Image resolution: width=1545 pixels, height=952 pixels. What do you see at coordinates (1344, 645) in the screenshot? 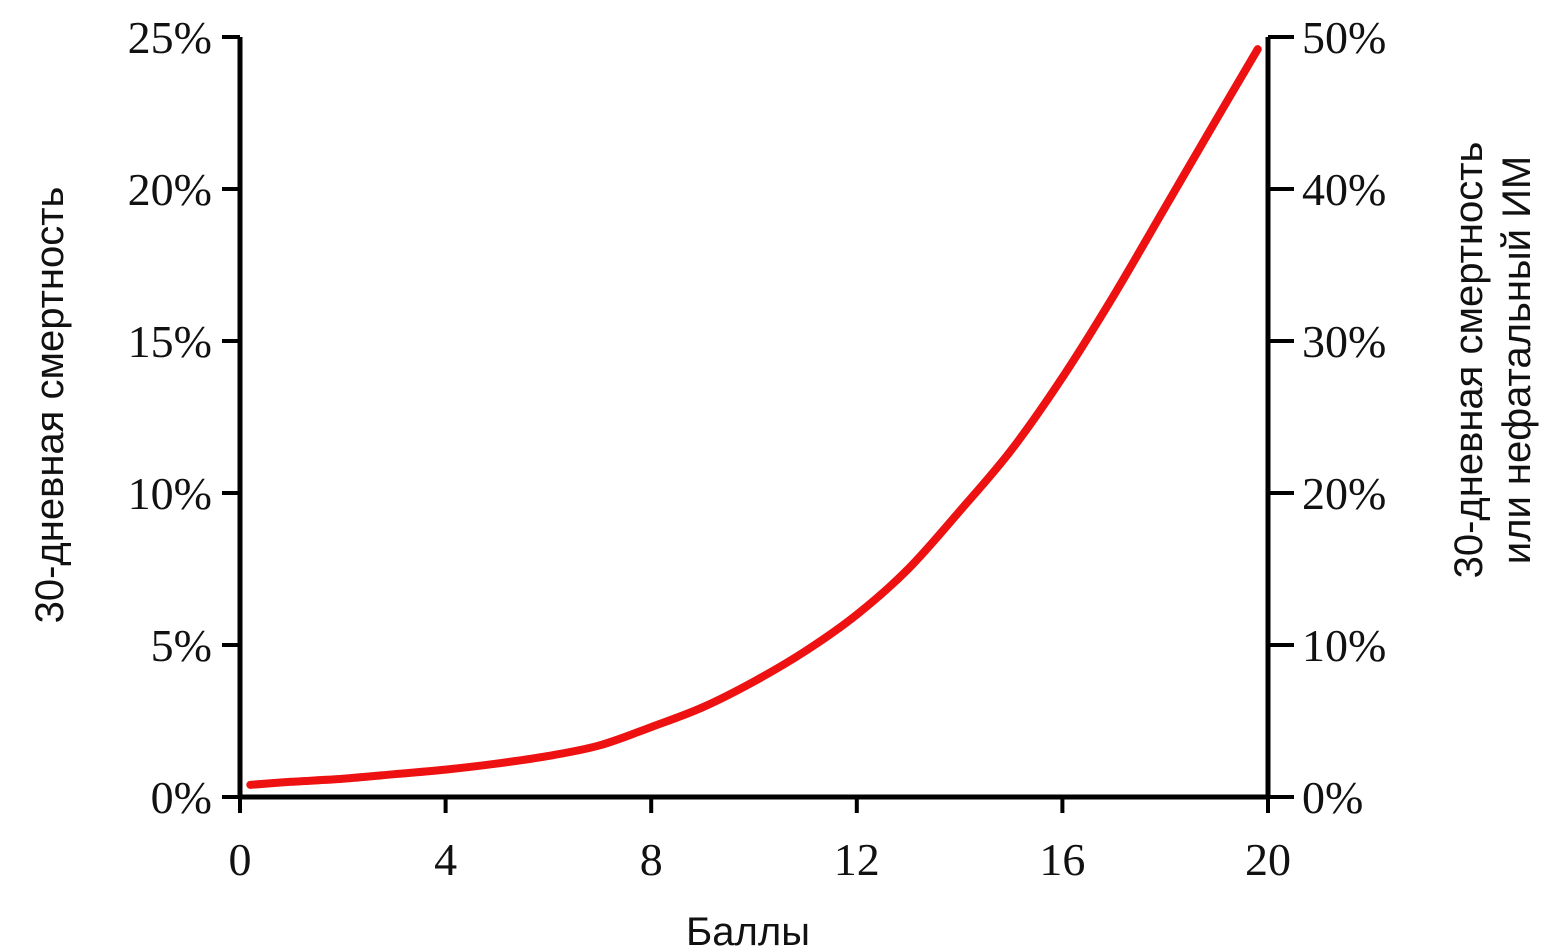
I see `y-right-tick-label: 10%` at bounding box center [1344, 645].